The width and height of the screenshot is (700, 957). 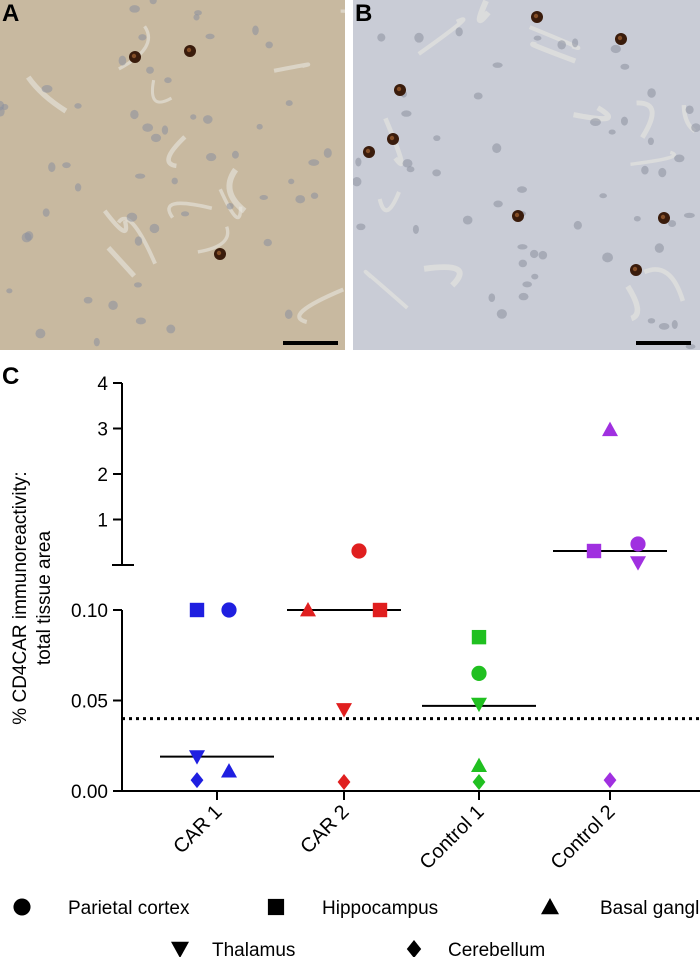 What do you see at coordinates (276, 907) in the screenshot?
I see `legend-marker-hippocampus` at bounding box center [276, 907].